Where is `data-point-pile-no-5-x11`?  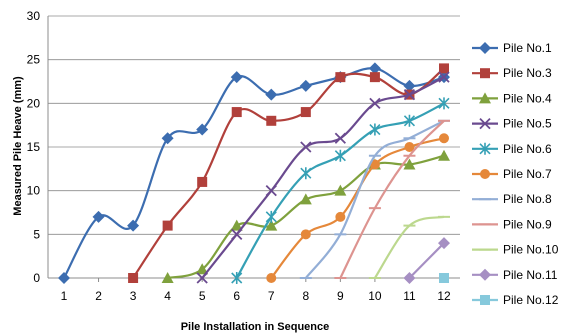
data-point-pile-no-5-x11 is located at coordinates (409, 94).